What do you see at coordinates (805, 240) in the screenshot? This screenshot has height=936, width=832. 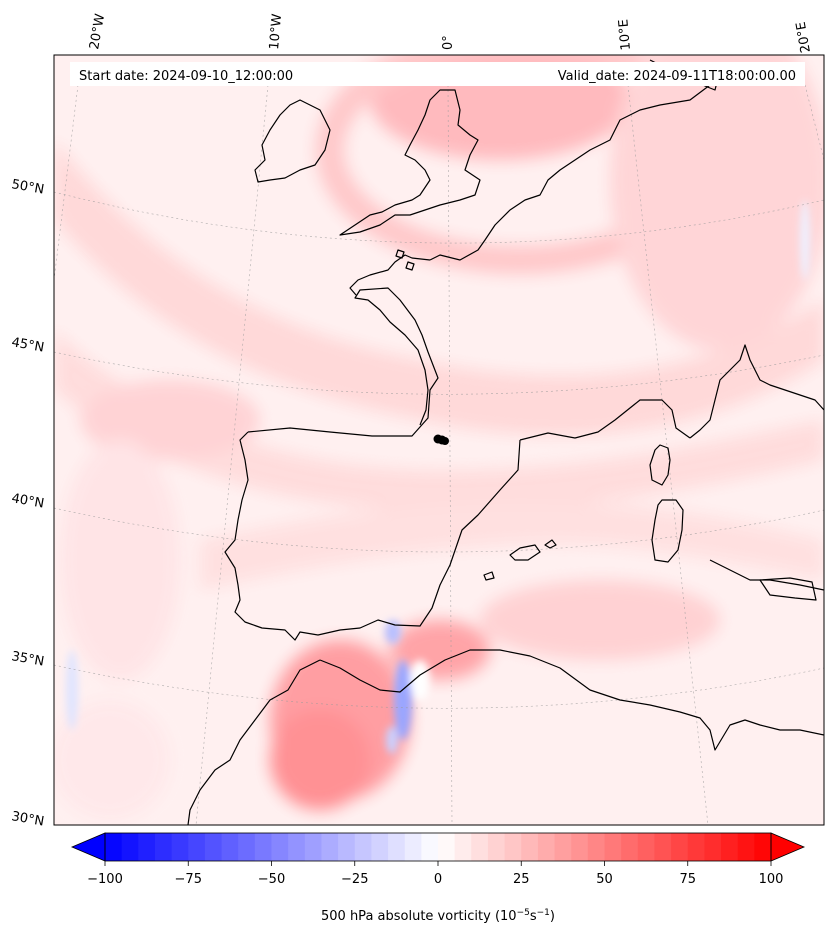 I see `negative-vorticity-ne` at bounding box center [805, 240].